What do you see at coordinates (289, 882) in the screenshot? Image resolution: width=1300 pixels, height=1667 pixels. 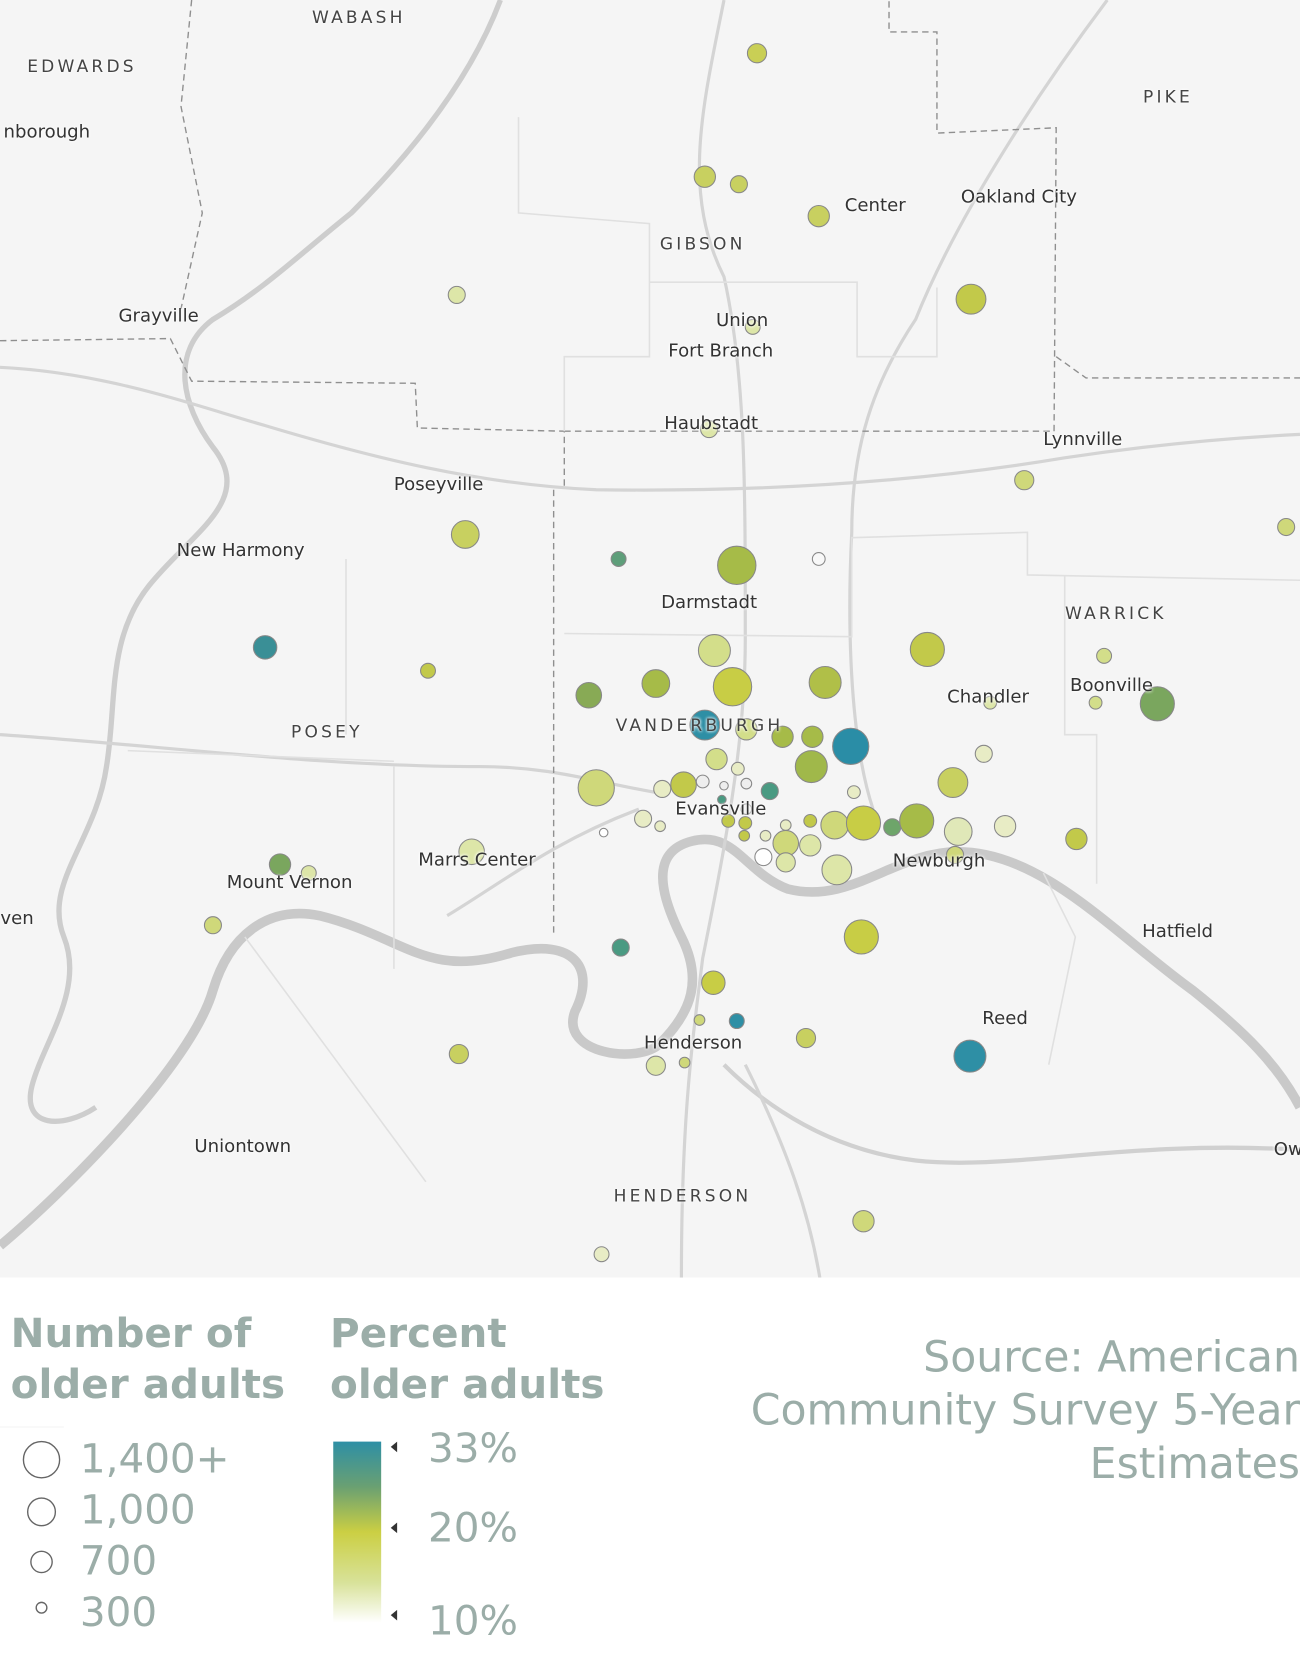 I see `place-label-mount-vernon: Mount Vernon` at bounding box center [289, 882].